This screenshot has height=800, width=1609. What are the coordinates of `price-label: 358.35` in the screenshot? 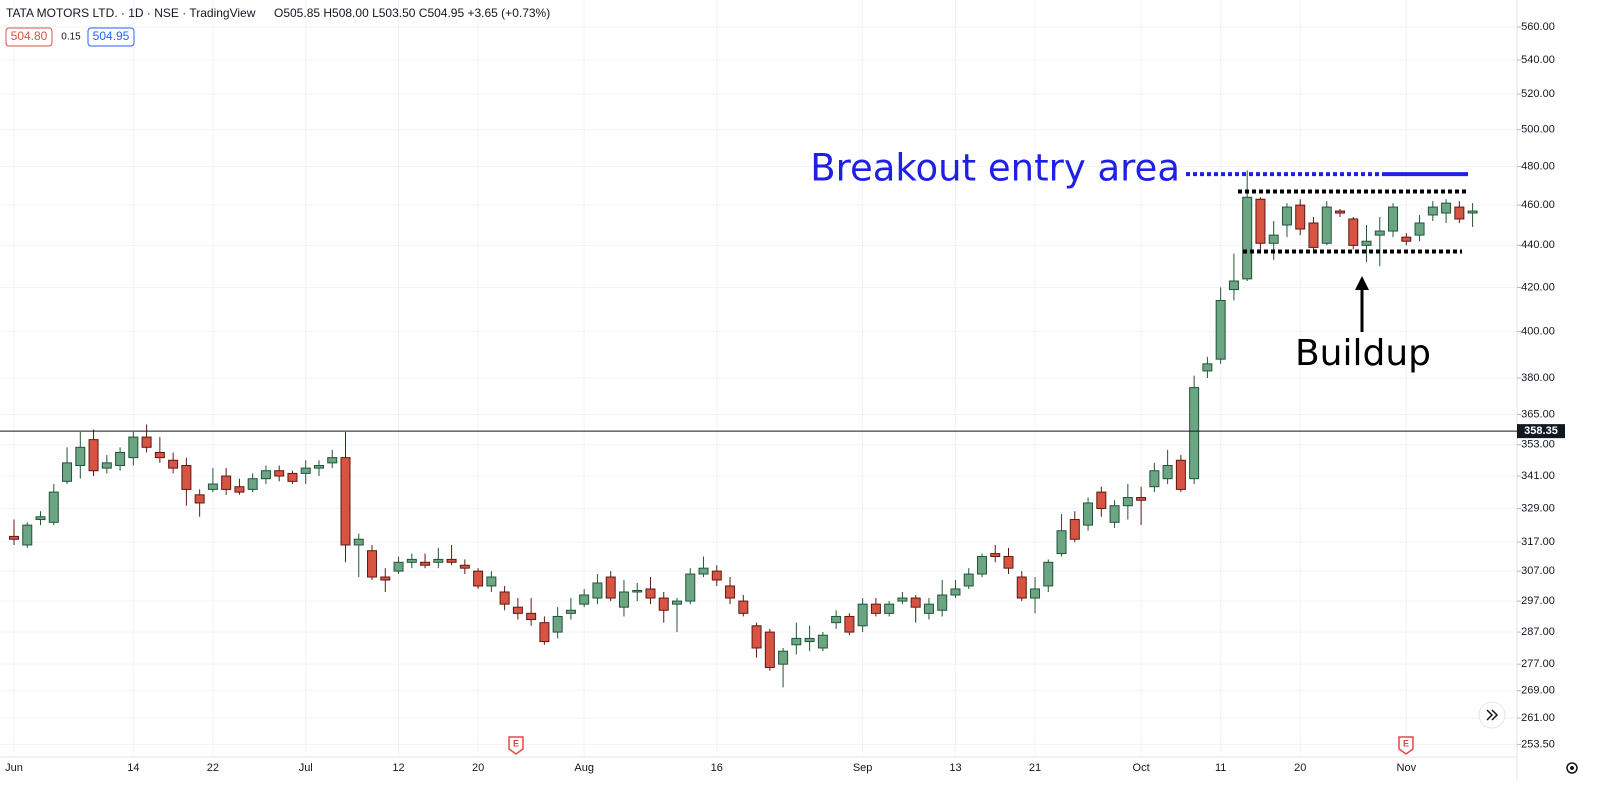 It's located at (1541, 431).